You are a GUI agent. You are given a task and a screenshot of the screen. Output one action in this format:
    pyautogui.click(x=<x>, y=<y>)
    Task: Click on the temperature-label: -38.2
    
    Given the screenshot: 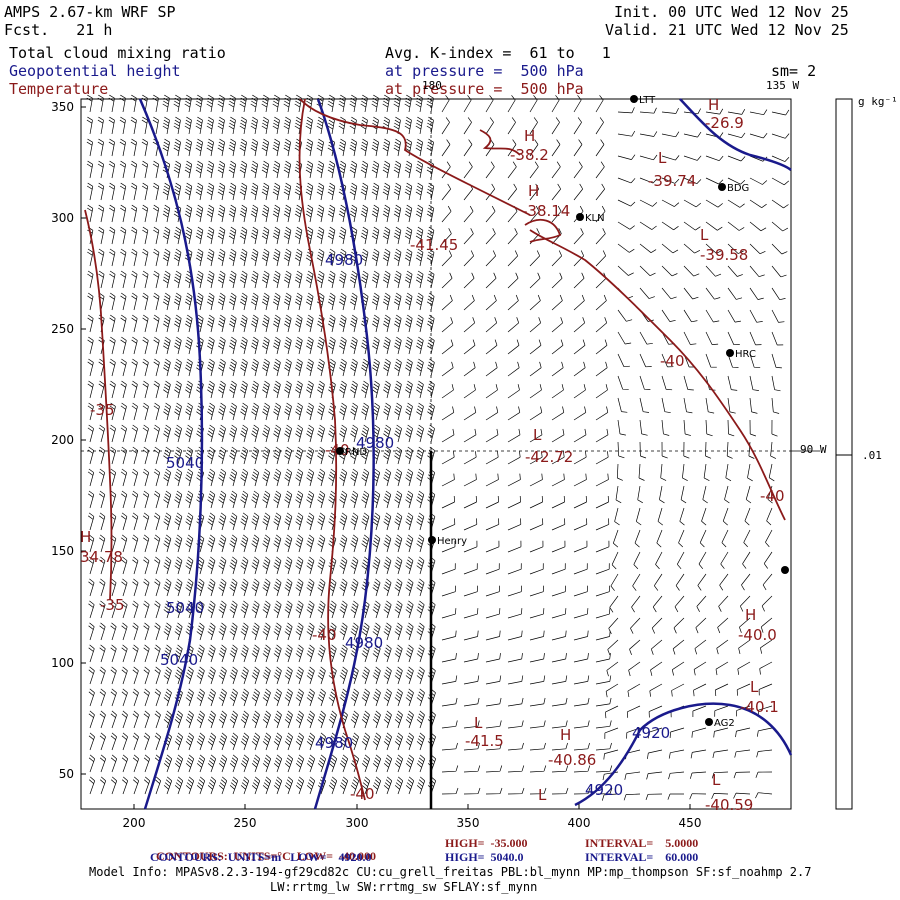 What is the action you would take?
    pyautogui.click(x=529, y=155)
    